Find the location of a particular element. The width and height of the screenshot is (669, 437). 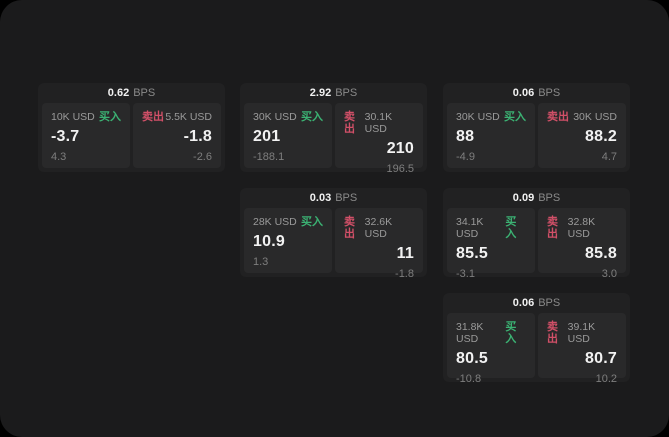

bps-value: 0.09 is located at coordinates (523, 198).